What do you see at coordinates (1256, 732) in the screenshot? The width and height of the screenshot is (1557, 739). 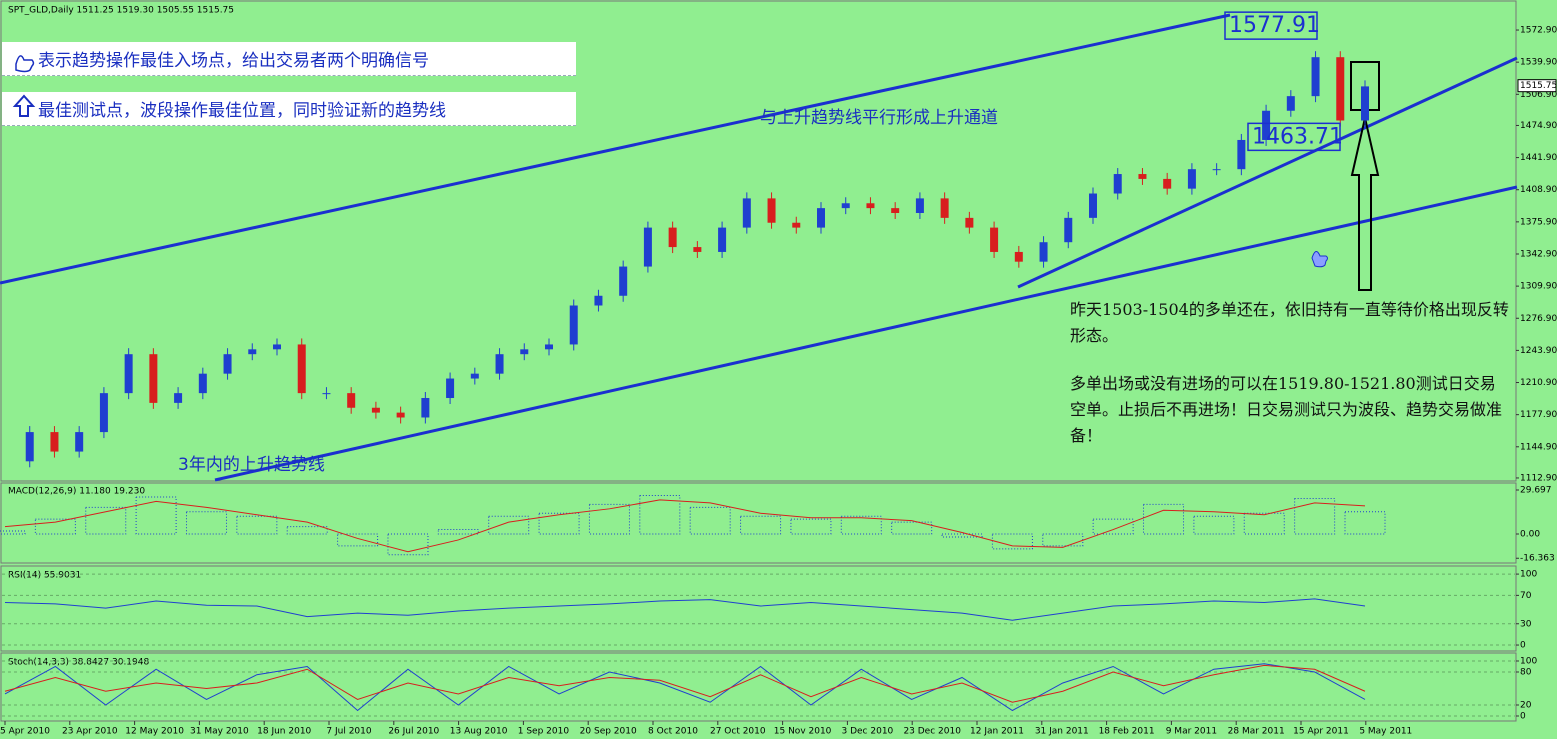 I see `x-tick-label: 28 Mar 2011` at bounding box center [1256, 732].